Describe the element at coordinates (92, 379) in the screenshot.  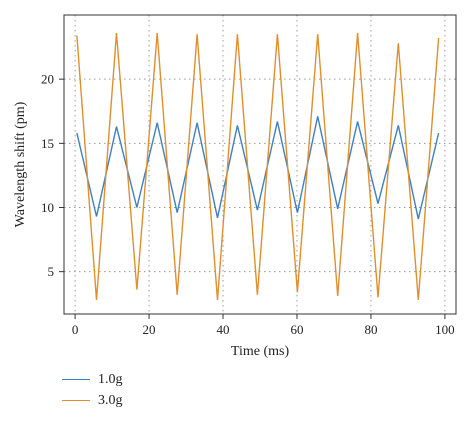
I see `legend-item-1: 1.0g` at that location.